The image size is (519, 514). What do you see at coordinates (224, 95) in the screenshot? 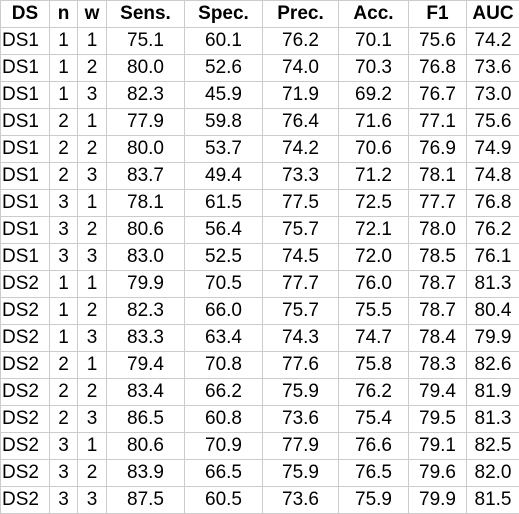
I see `cell-spec: 45.9` at bounding box center [224, 95].